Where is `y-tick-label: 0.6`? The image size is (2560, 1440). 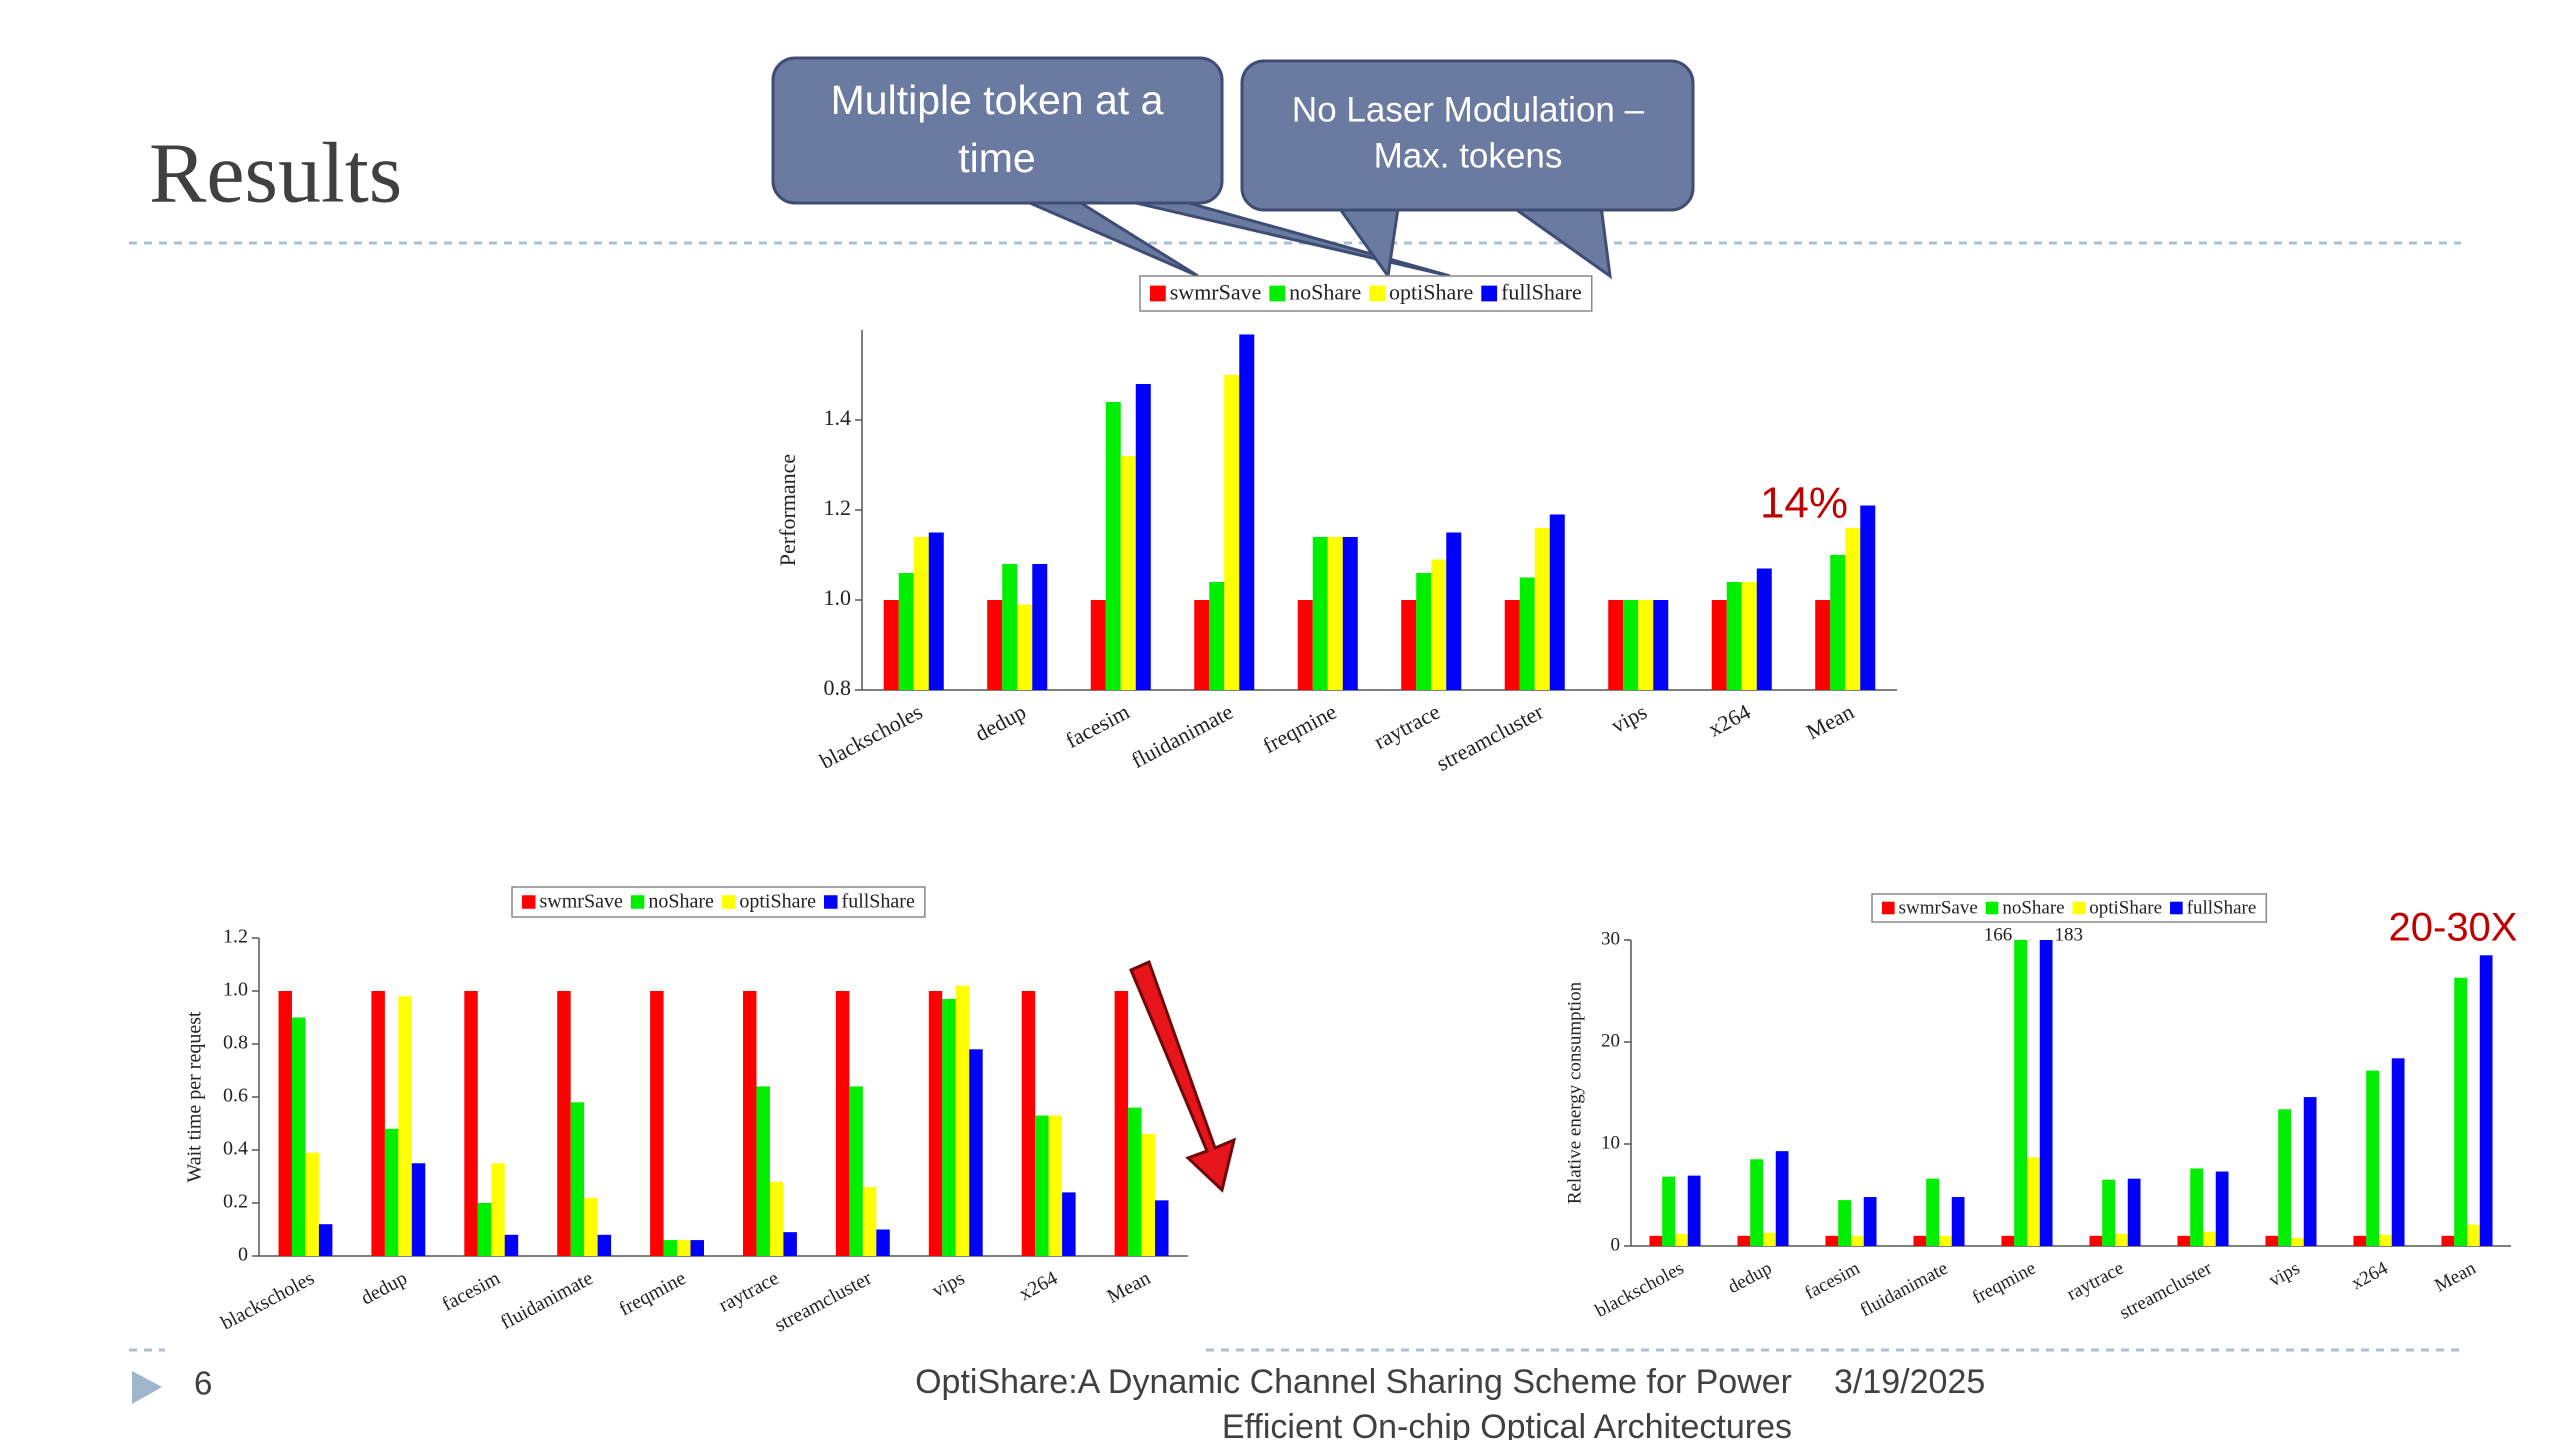 y-tick-label: 0.6 is located at coordinates (235, 1096).